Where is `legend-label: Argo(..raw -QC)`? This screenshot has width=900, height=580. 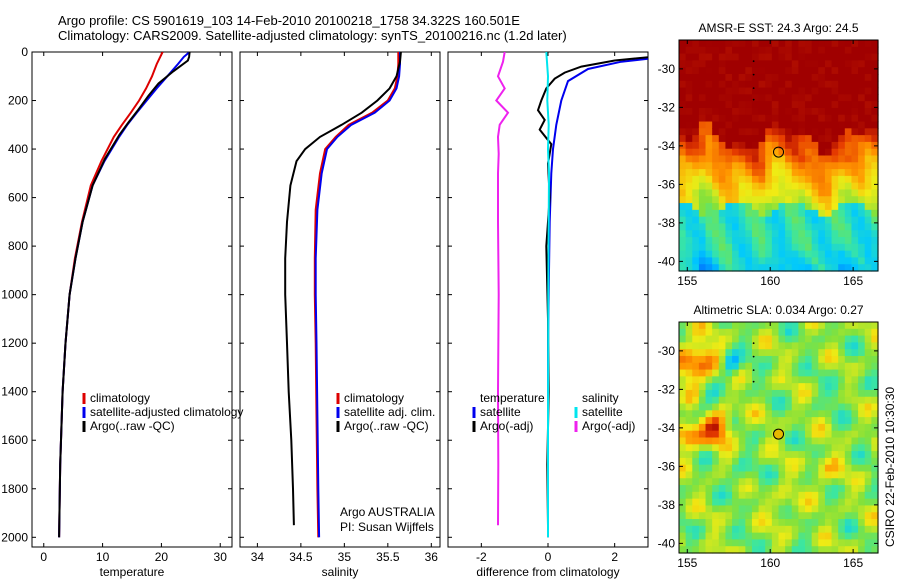
legend-label: Argo(..raw -QC) is located at coordinates (386, 426).